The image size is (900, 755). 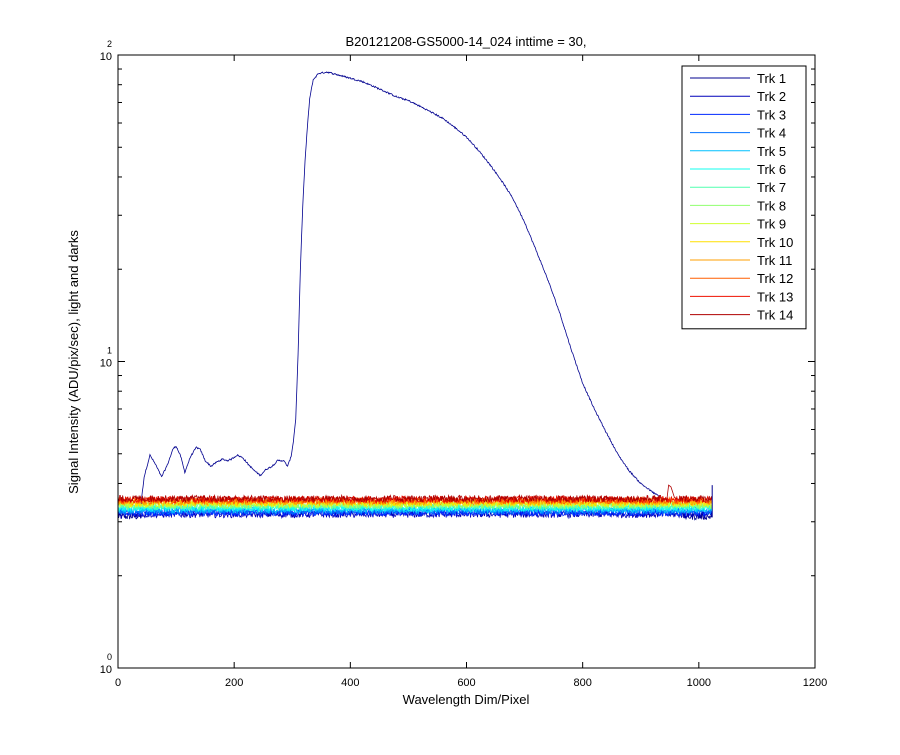 I want to click on legend-label: Trk 10, so click(x=775, y=242).